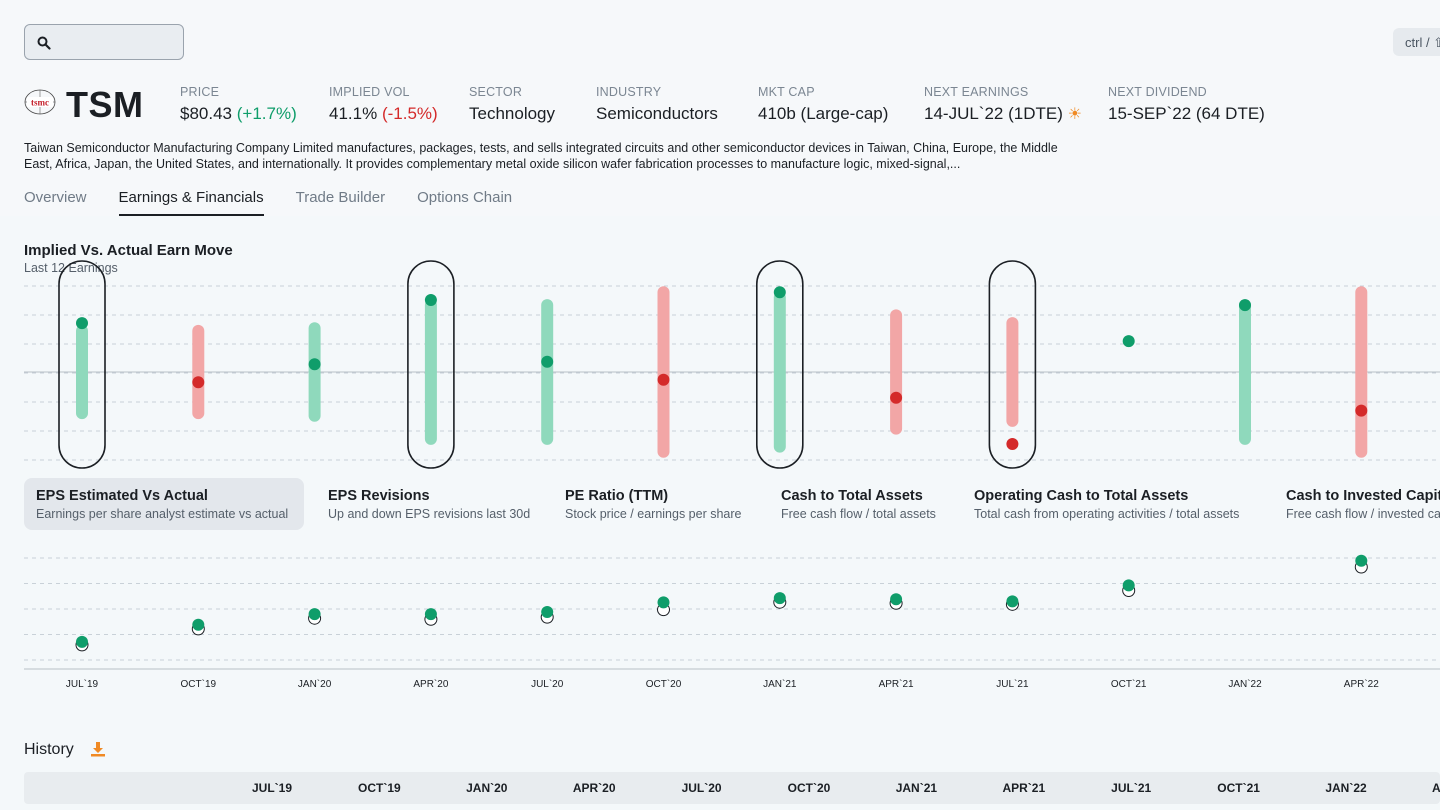  Describe the element at coordinates (49, 749) in the screenshot. I see `history-title: History` at that location.